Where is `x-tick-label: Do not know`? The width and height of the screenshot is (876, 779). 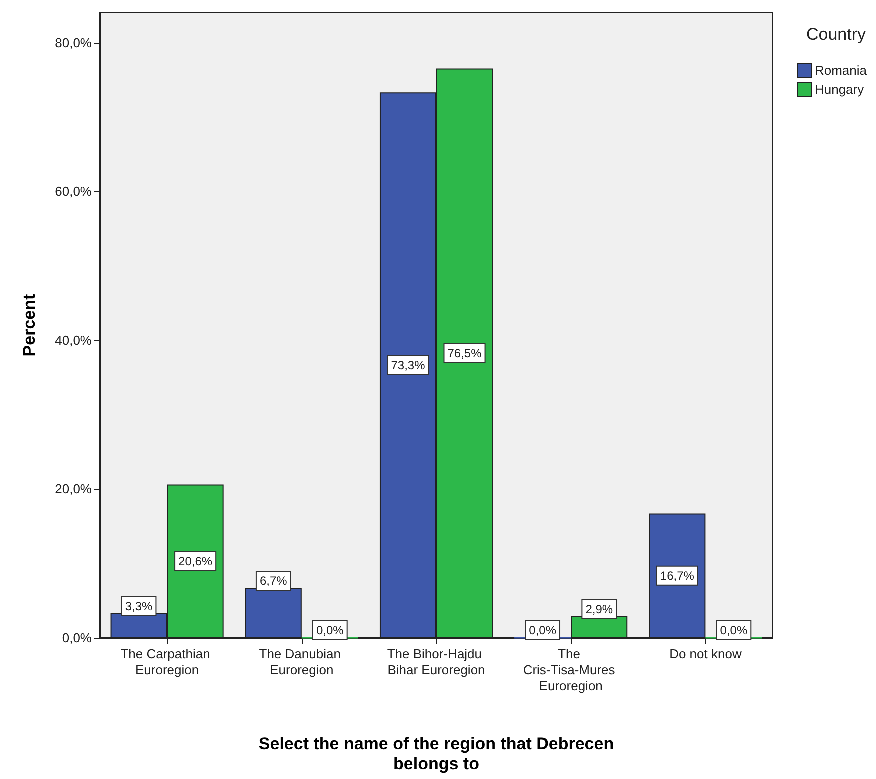
x-tick-label: Do not know is located at coordinates (706, 654).